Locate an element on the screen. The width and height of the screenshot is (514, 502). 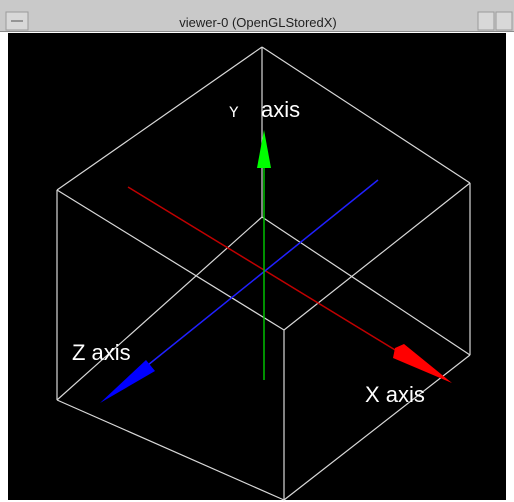
title-bar is located at coordinates (257, 16).